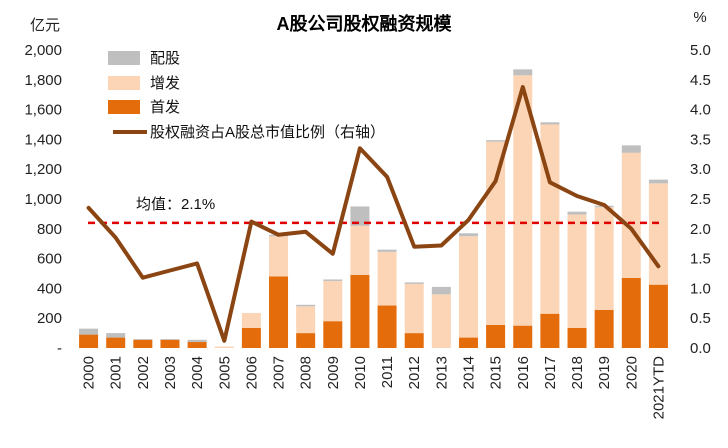 The width and height of the screenshot is (728, 448). Describe the element at coordinates (49, 229) in the screenshot. I see `left-tick-label: 800` at that location.